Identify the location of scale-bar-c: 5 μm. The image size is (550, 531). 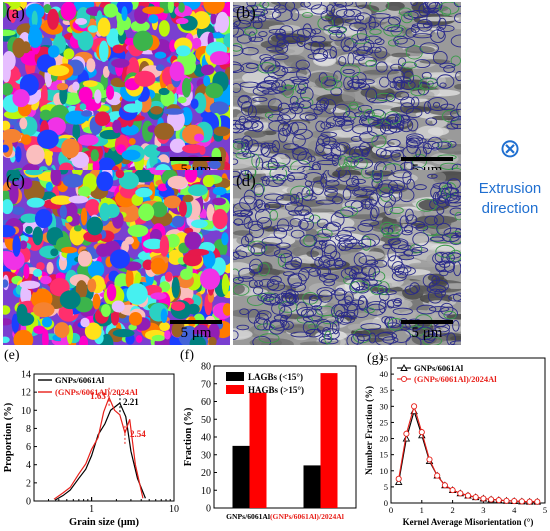
(196, 330).